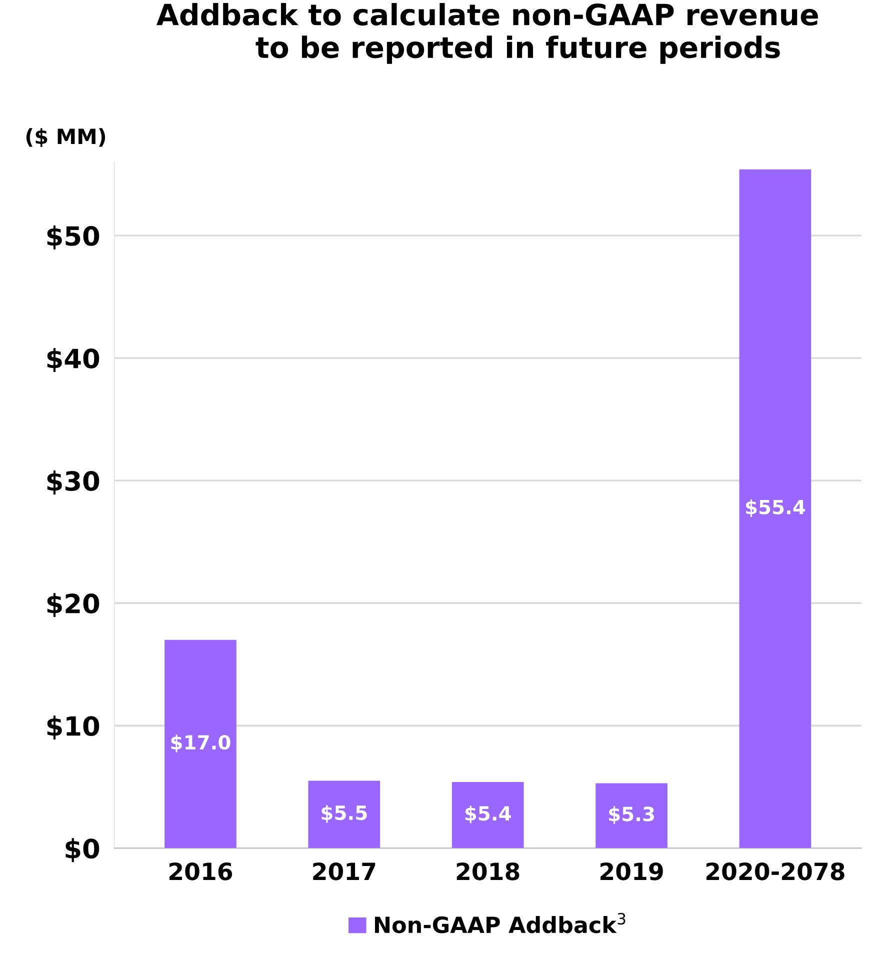  Describe the element at coordinates (73, 728) in the screenshot. I see `y-tick-label: $10` at that location.